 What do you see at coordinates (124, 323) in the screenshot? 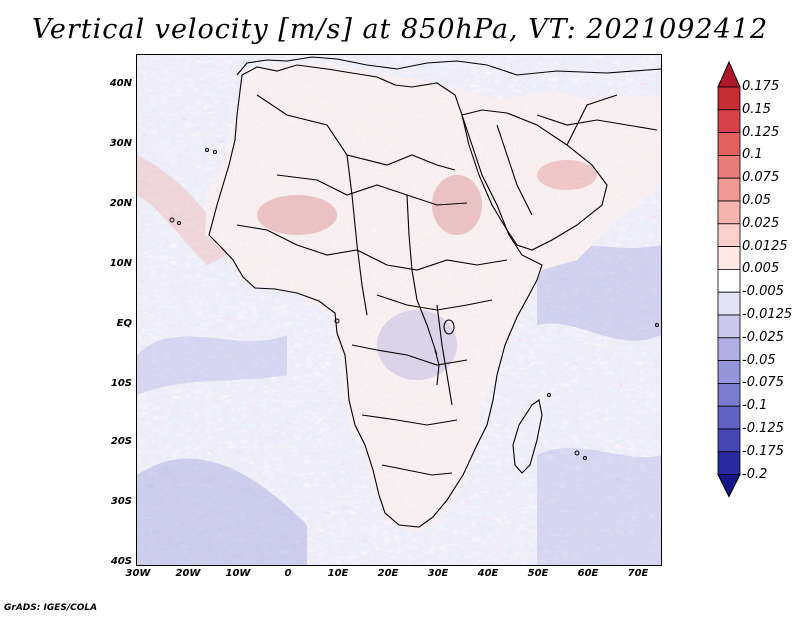
I see `lat-label: EQ` at bounding box center [124, 323].